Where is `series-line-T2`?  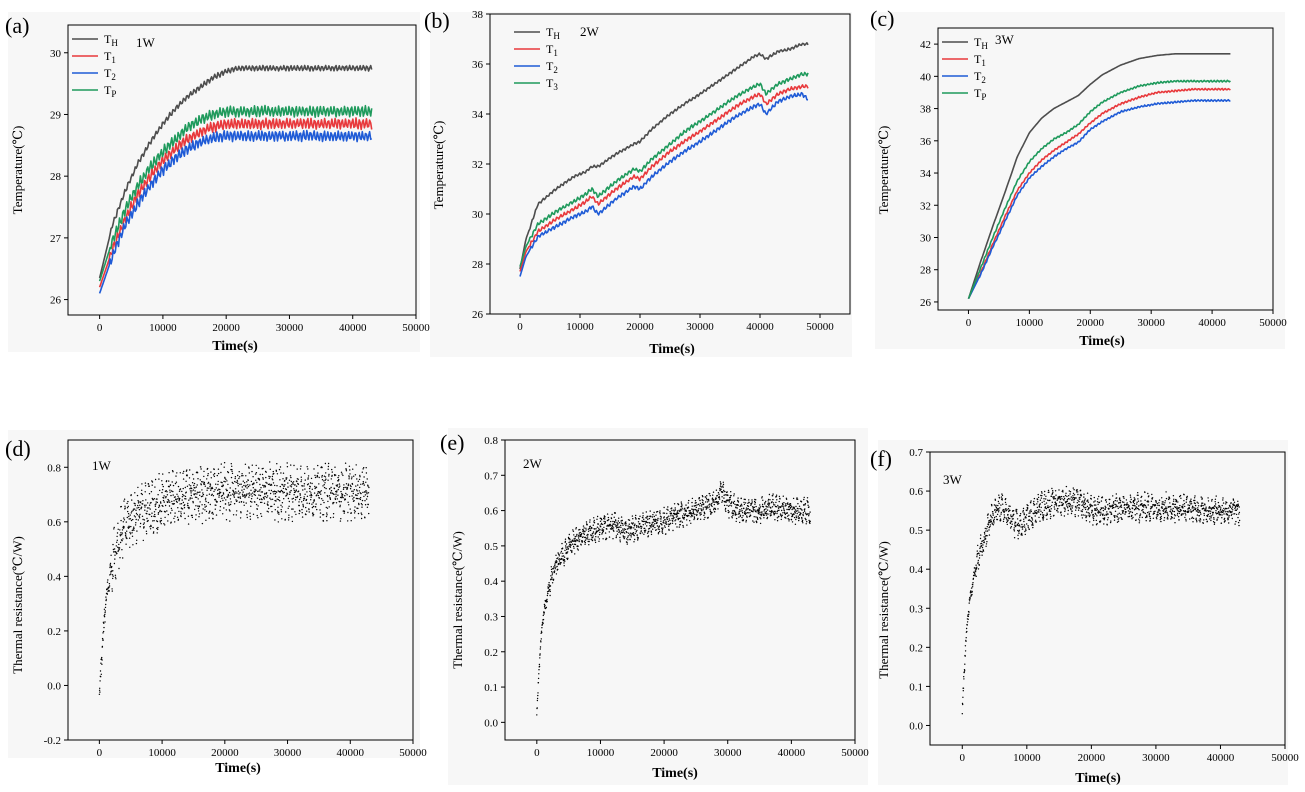
series-line-T2 is located at coordinates (664, 184).